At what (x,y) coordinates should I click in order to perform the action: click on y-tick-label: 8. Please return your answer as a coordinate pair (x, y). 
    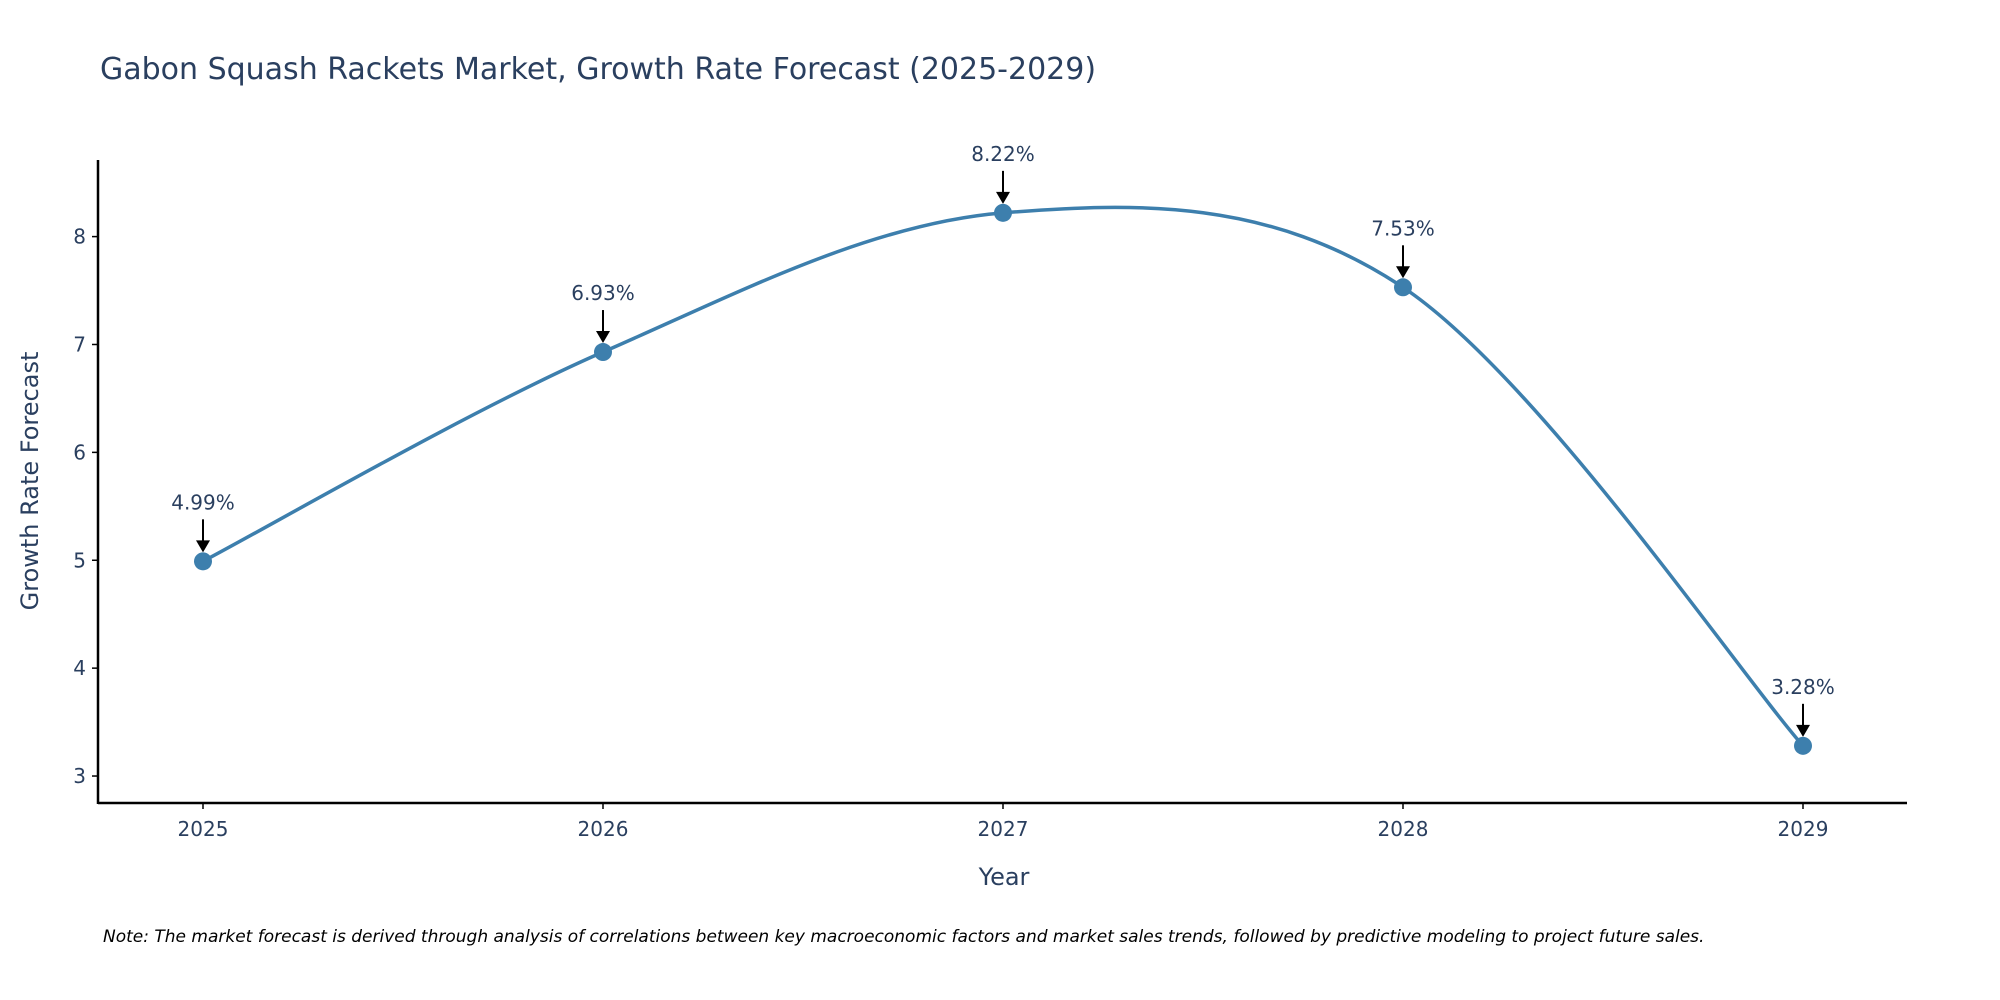
    Looking at the image, I should click on (79, 237).